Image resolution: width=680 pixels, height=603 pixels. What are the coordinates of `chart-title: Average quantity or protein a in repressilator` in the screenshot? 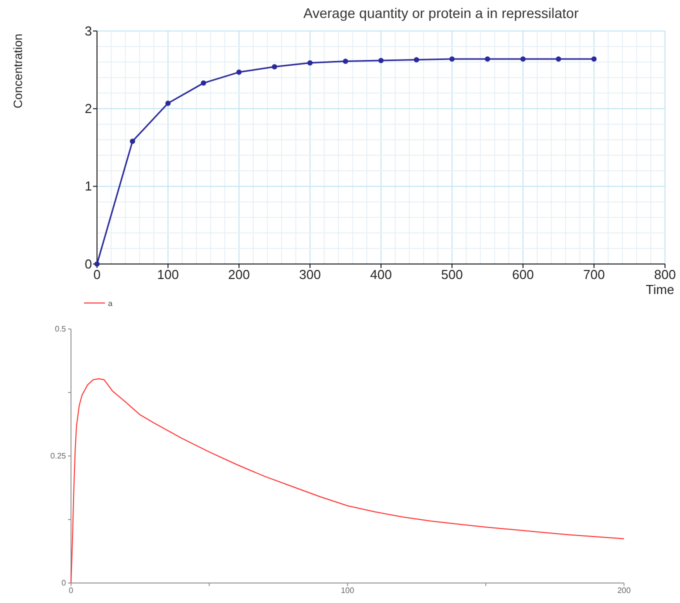 It's located at (441, 13).